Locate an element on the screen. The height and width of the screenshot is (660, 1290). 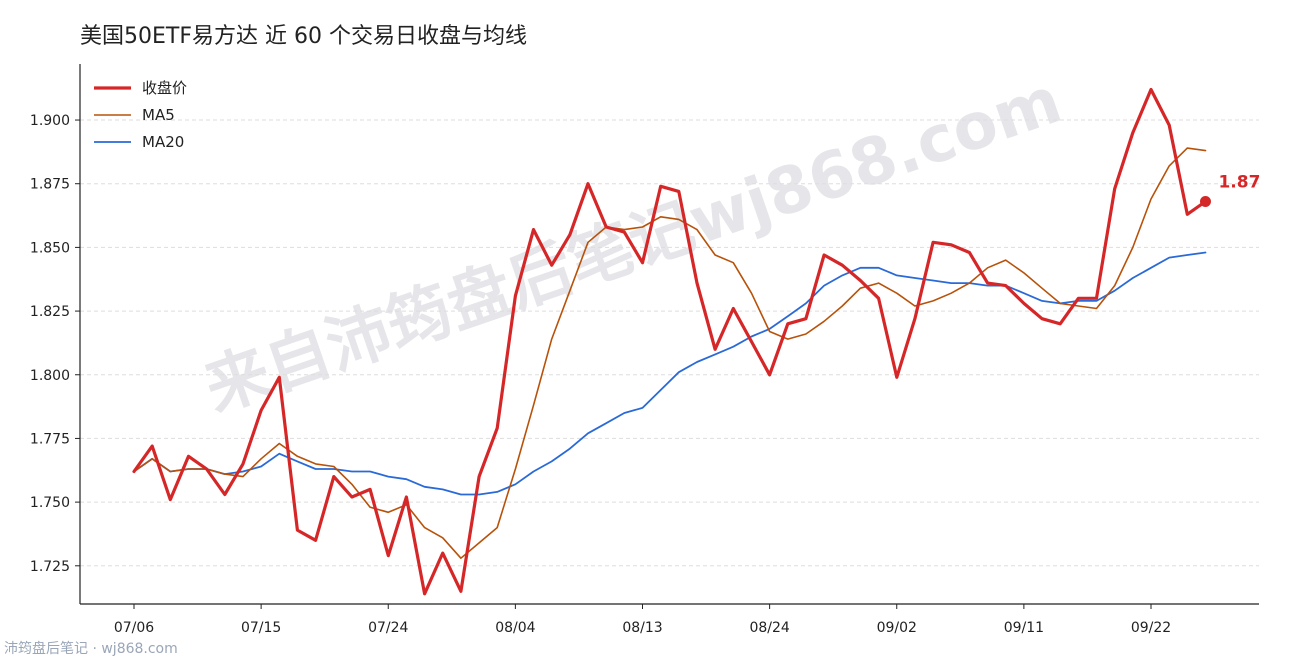
x-tick-label: 09/02 is located at coordinates (897, 628).